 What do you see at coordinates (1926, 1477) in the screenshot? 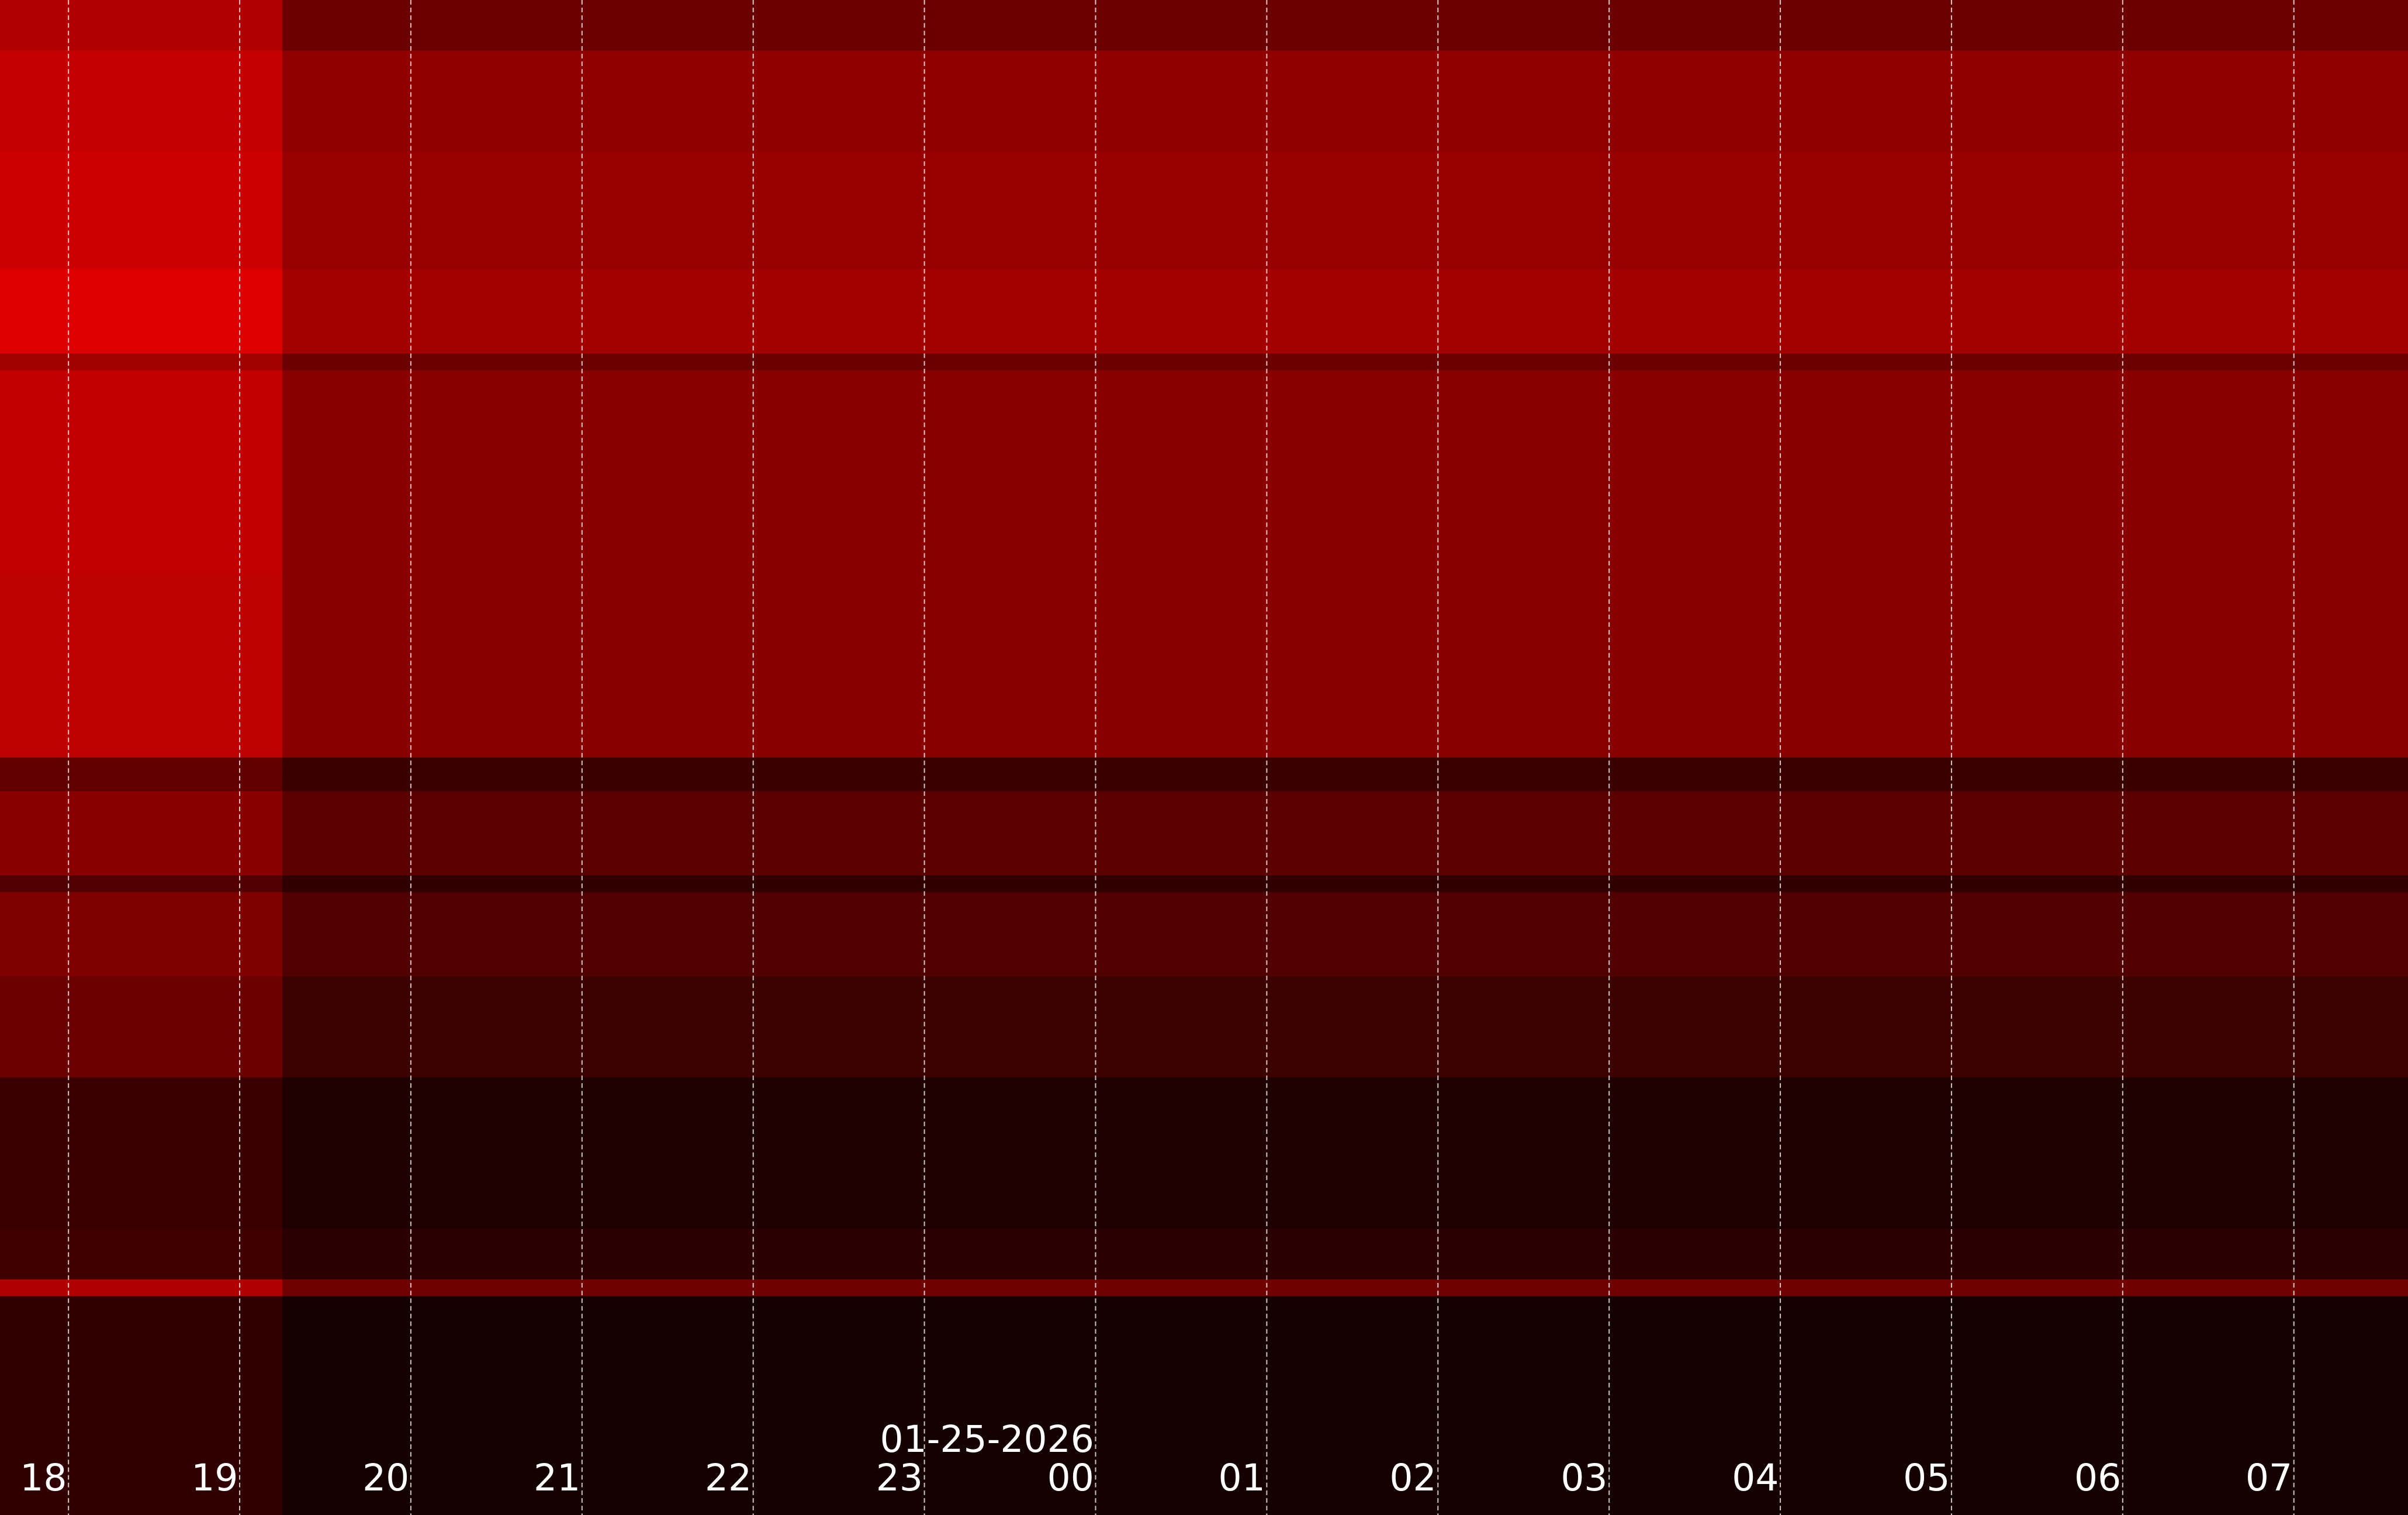
I see `x-tick-label: 05` at bounding box center [1926, 1477].